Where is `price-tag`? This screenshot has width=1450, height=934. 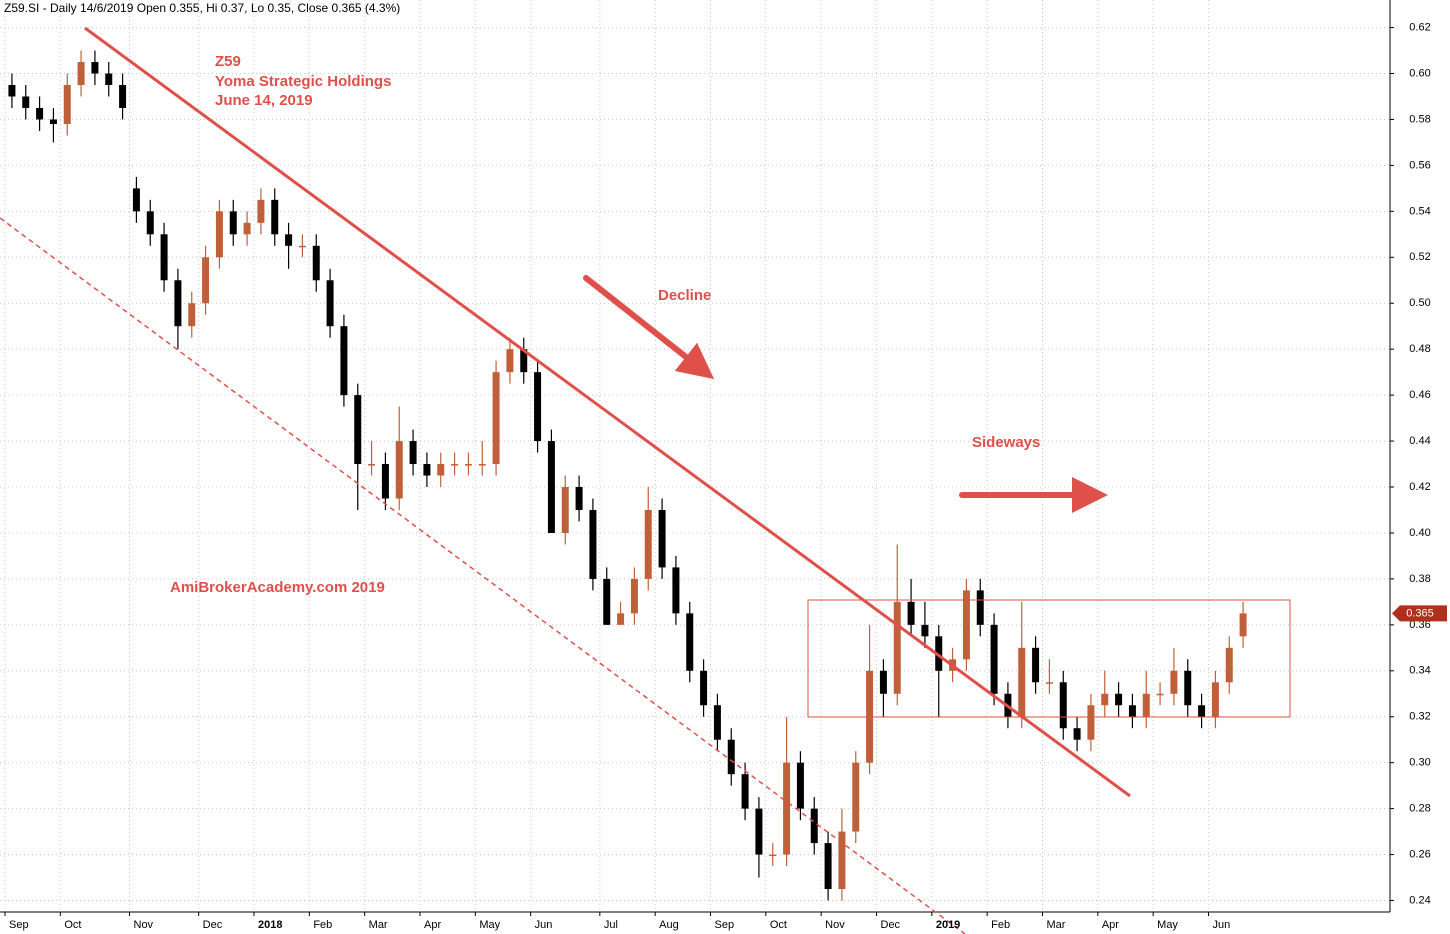
price-tag is located at coordinates (1419, 613).